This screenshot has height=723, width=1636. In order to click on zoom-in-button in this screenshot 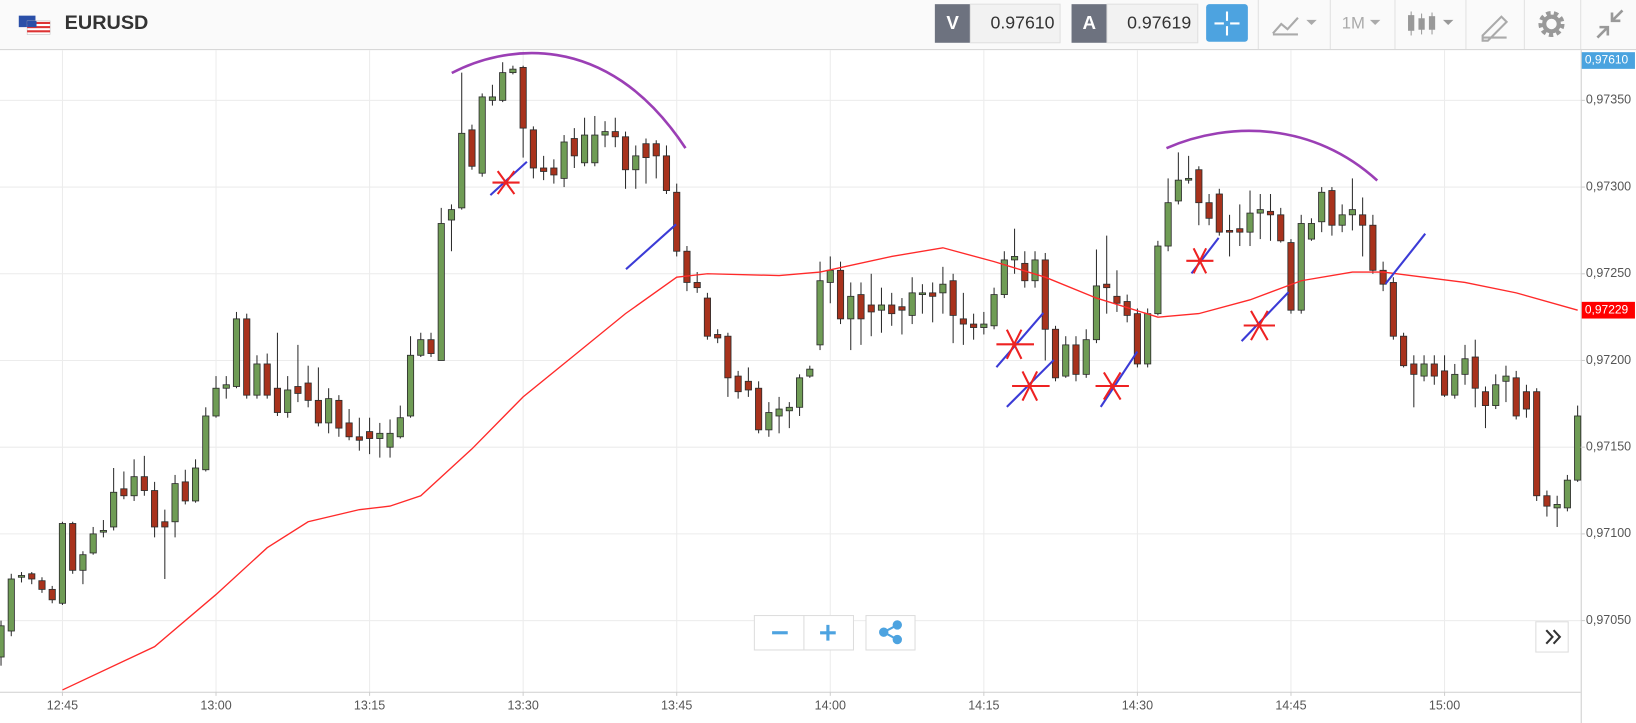, I will do `click(828, 632)`.